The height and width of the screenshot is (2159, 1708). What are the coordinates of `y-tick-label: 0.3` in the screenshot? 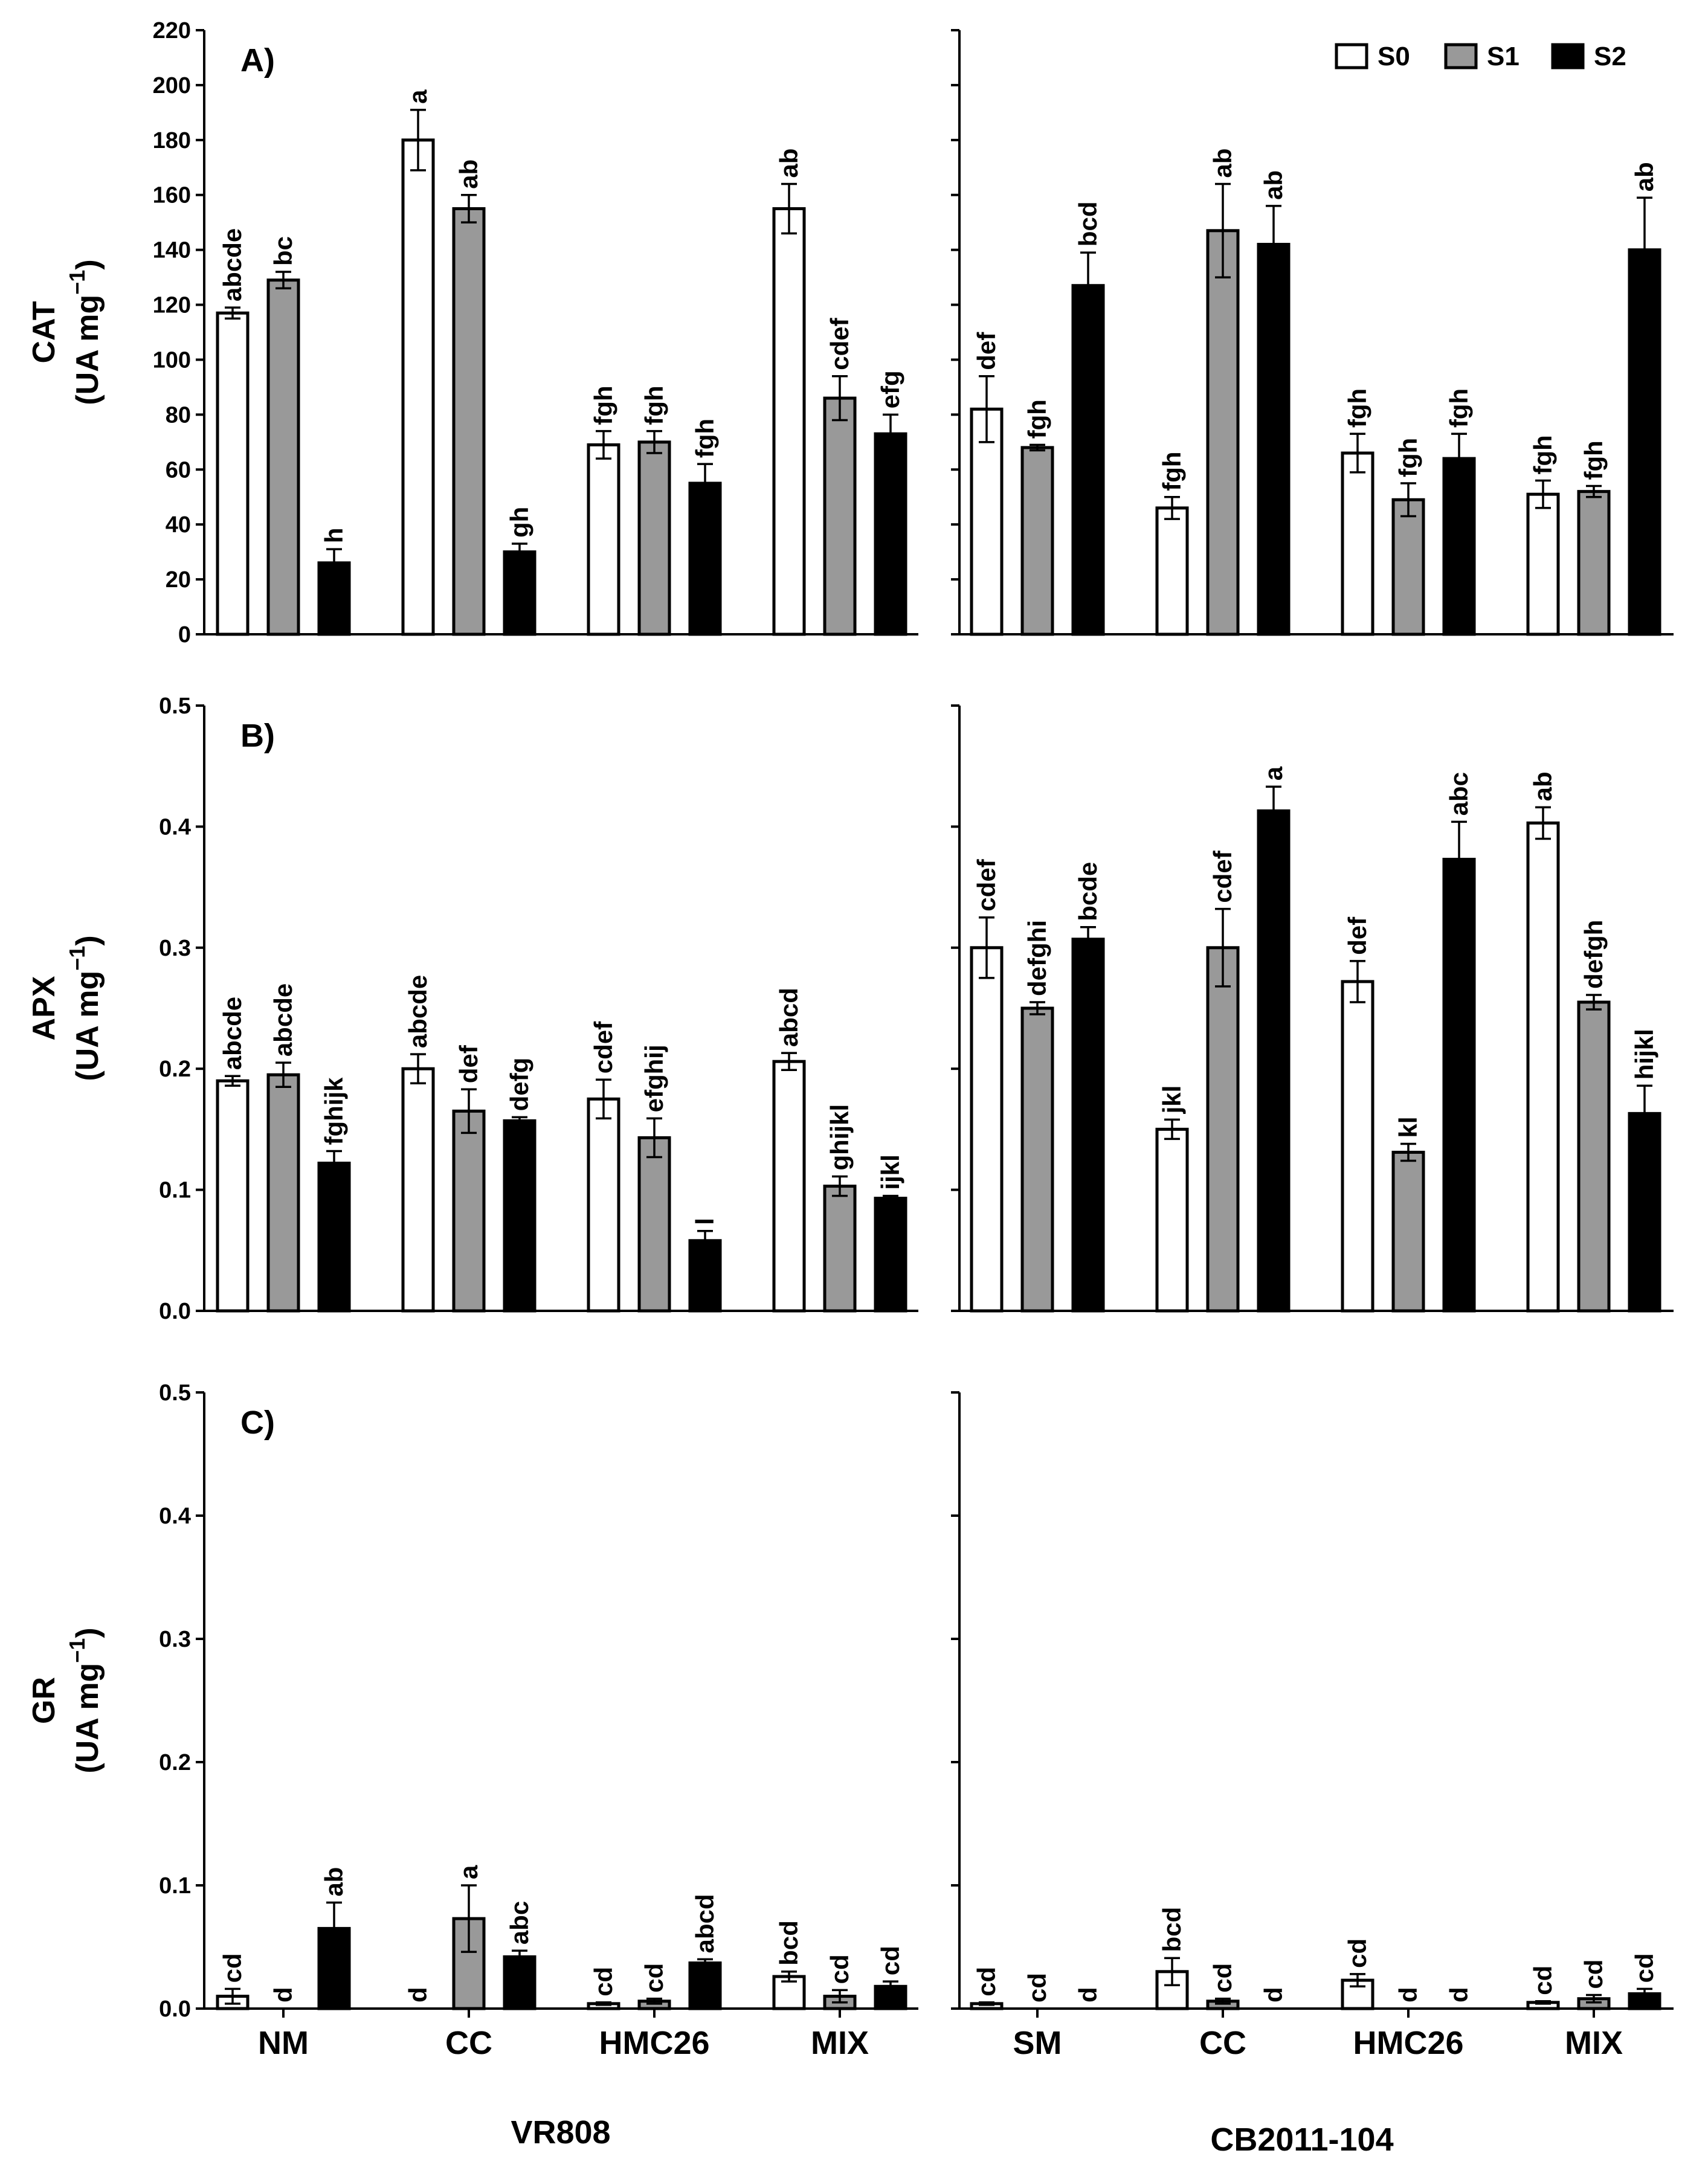 It's located at (175, 1639).